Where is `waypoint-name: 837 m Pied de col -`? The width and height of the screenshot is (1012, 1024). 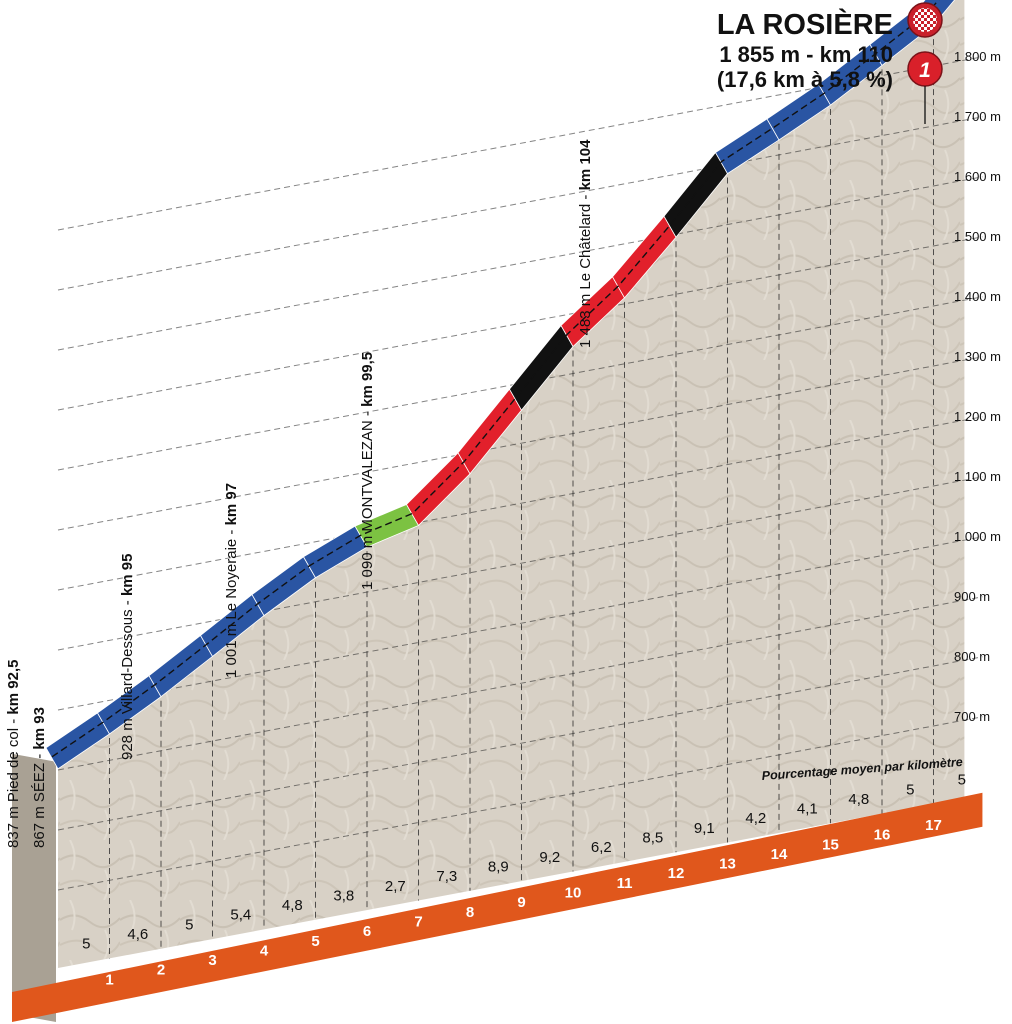 waypoint-name: 837 m Pied de col - is located at coordinates (13, 781).